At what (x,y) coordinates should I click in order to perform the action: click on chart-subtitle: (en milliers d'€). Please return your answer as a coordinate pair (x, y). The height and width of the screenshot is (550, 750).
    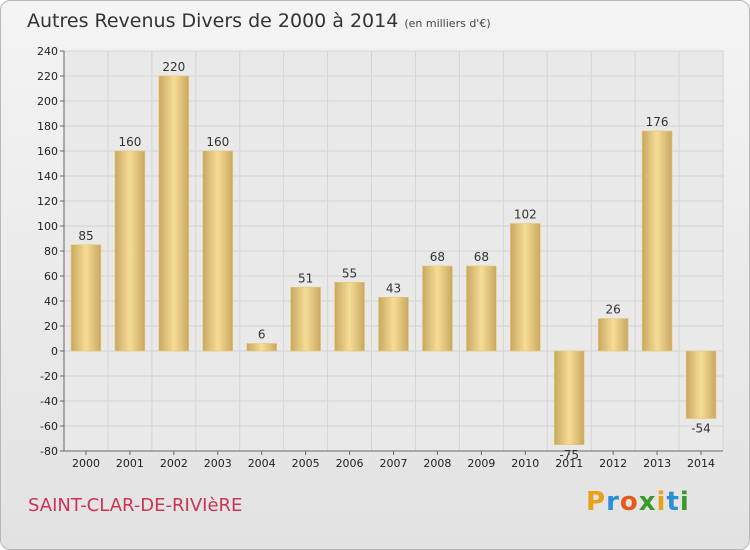
    Looking at the image, I should click on (447, 23).